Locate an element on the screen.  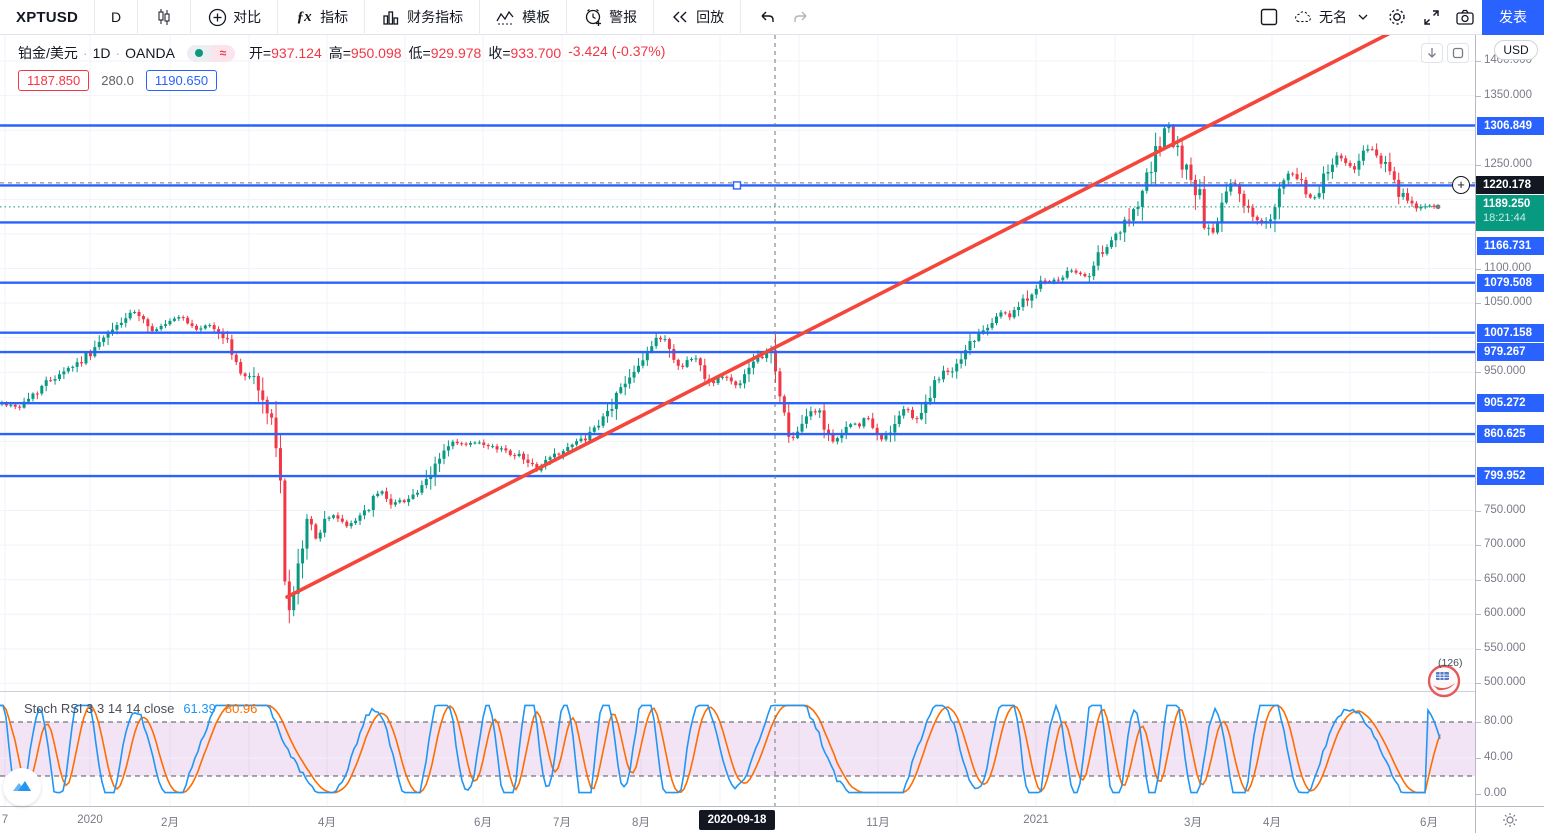
legend-symbol-title: 铂金/美元 is located at coordinates (48, 53).